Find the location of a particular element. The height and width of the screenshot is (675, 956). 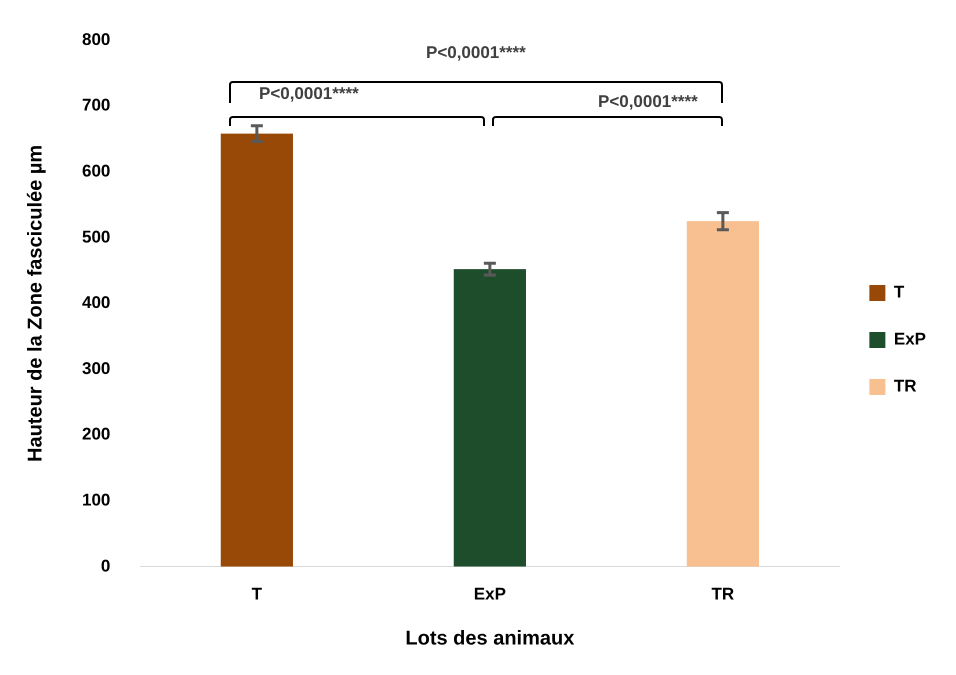

x-tick-label: ExP is located at coordinates (490, 594).